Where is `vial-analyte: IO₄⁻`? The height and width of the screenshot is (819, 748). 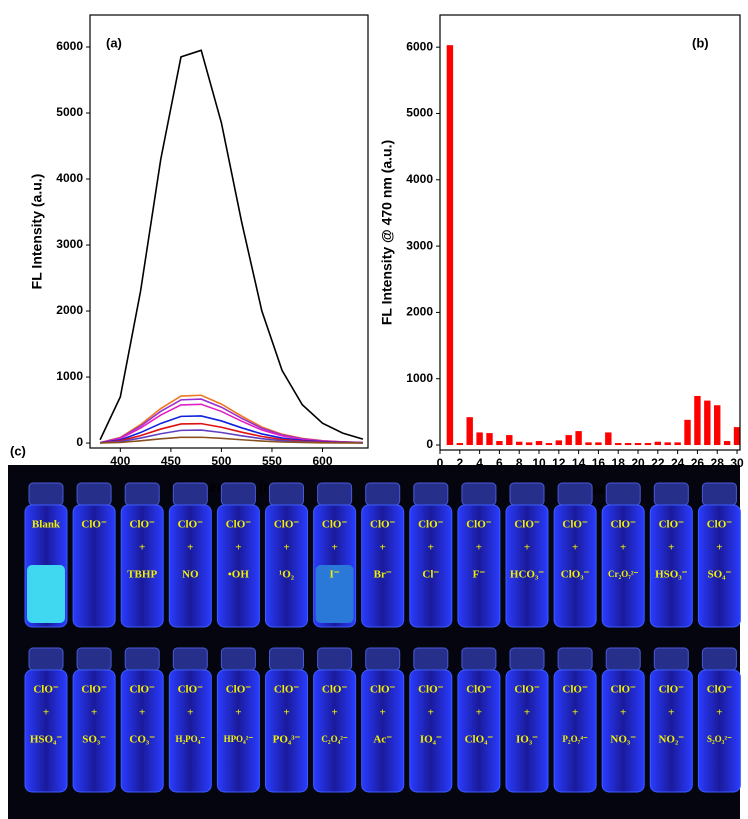 vial-analyte: IO₄⁻ is located at coordinates (431, 740).